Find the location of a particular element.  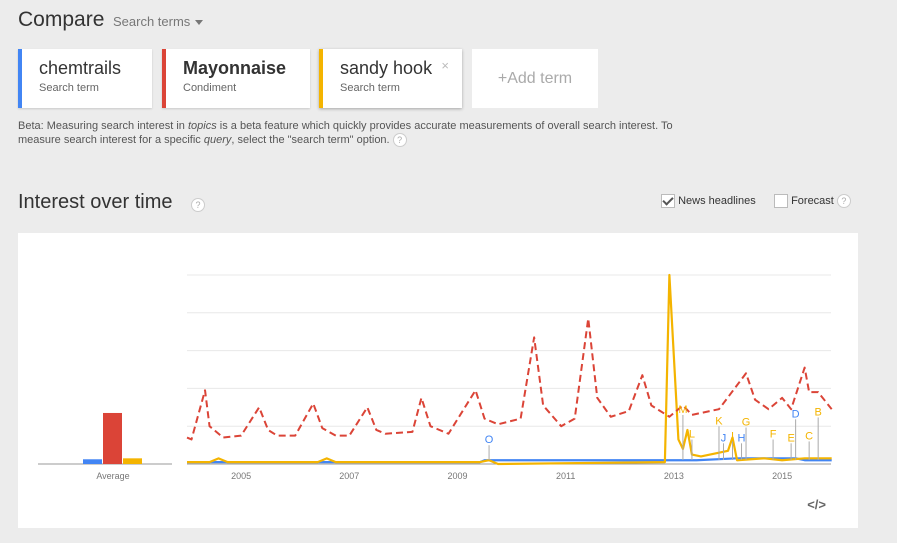

term-card-chemtrails: chemtrails Search term is located at coordinates (85, 78).